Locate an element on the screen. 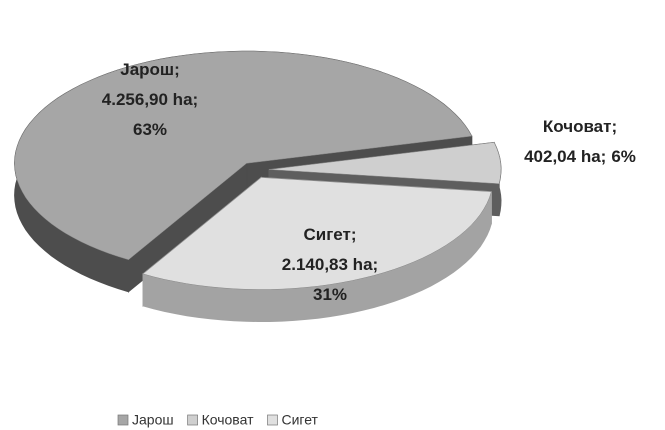 Image resolution: width=665 pixels, height=430 pixels. label-part: 6% is located at coordinates (623, 156).